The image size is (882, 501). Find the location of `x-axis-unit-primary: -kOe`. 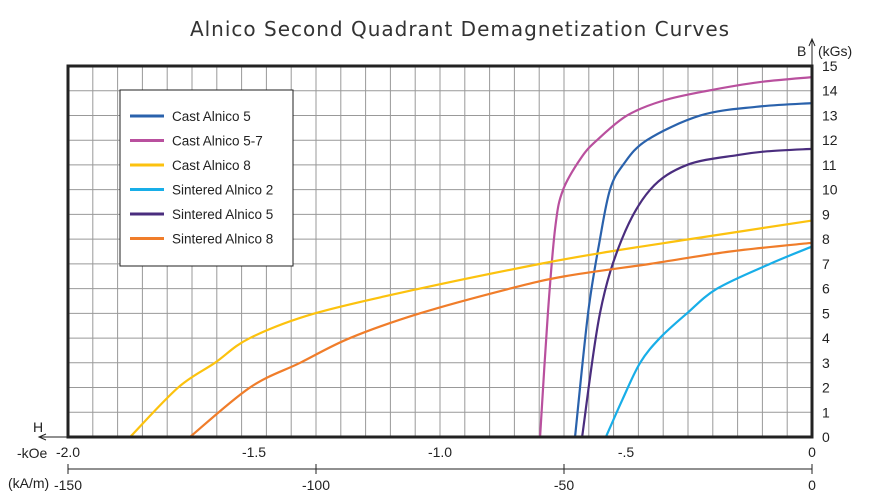

x-axis-unit-primary: -kOe is located at coordinates (32, 453).